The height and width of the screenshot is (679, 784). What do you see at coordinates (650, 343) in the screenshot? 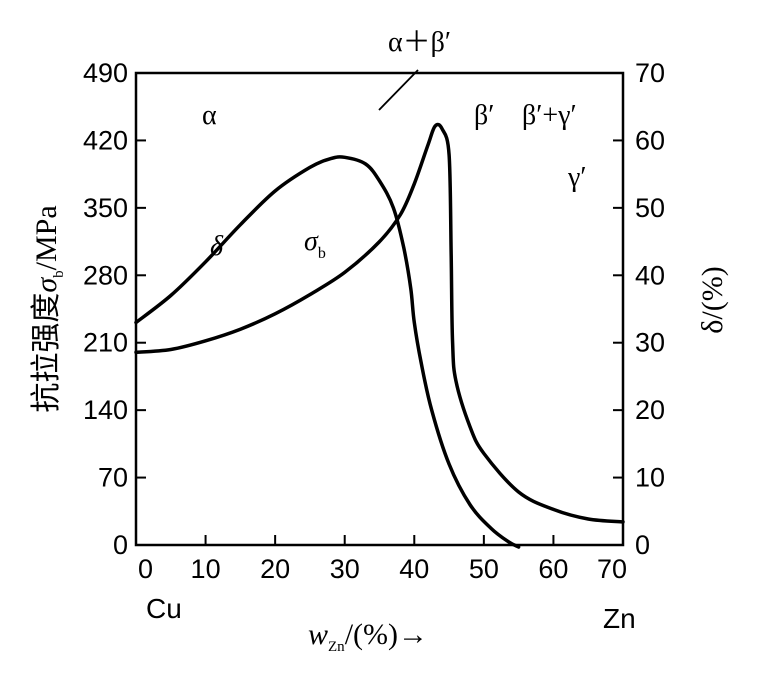
I see `right-y-tick-label: 30` at bounding box center [650, 343].